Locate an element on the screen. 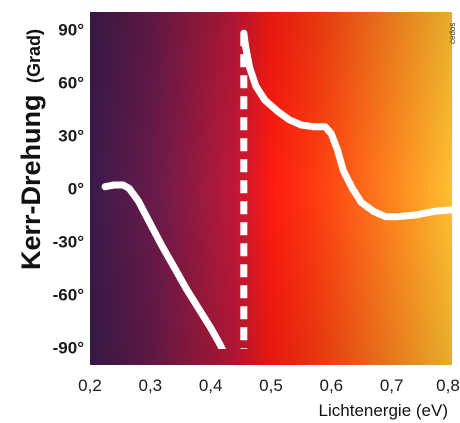  x-tick-labels: 0,2 0,3 0,4 0,5 0,6 0,7 0,8 is located at coordinates (269, 385).